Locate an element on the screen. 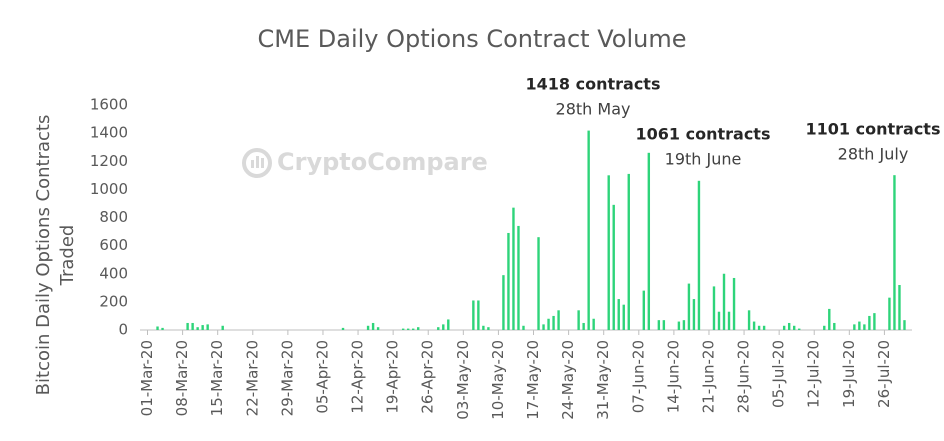 Image resolution: width=944 pixels, height=441 pixels. y-axis-label: Bitcoin Daily Options Contracts is located at coordinates (43, 255).